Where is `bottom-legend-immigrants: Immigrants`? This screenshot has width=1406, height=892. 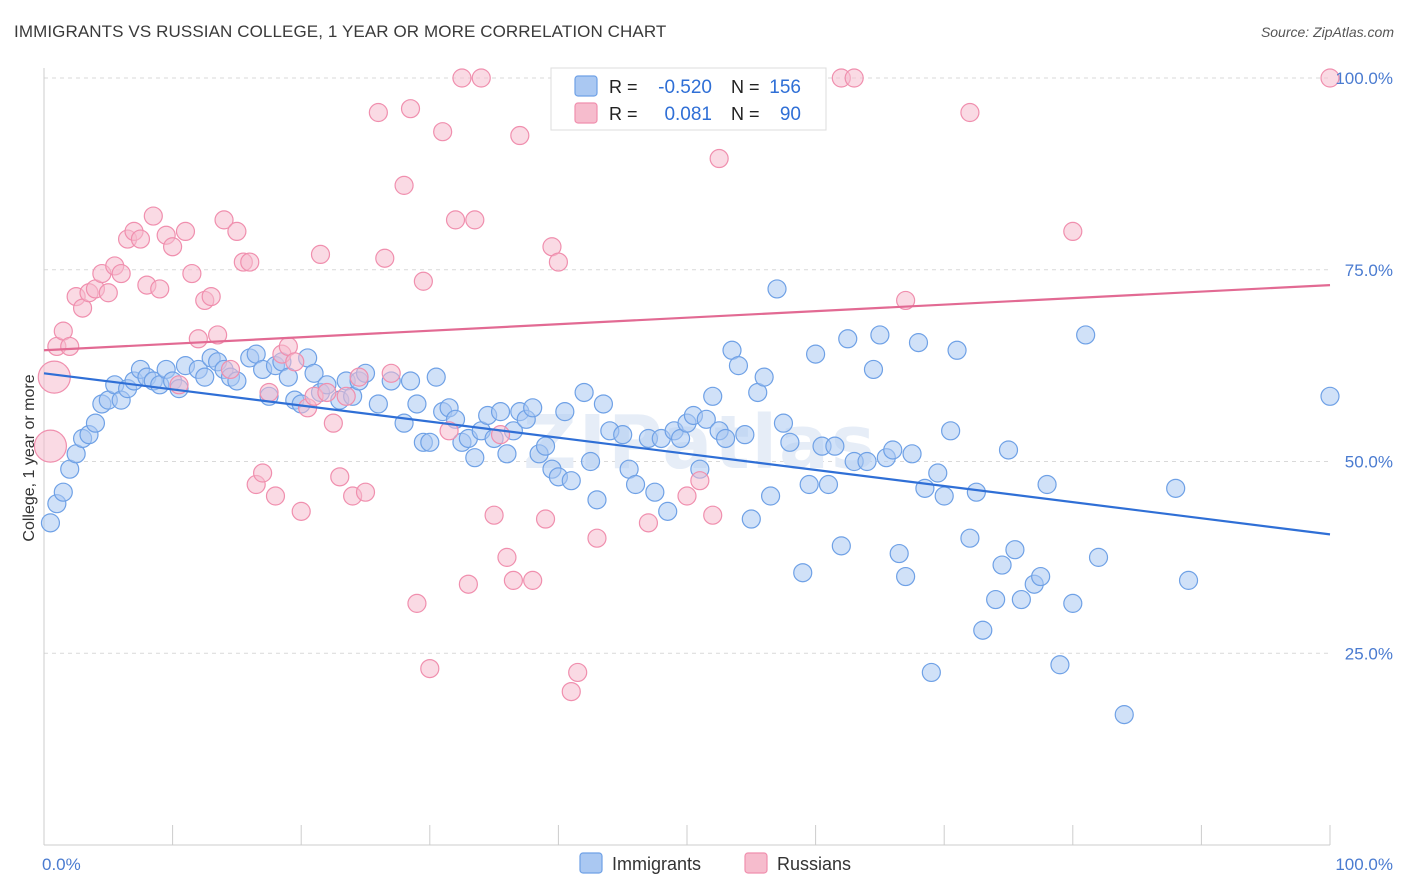
bottom-legend-immigrants: Immigrants is located at coordinates (656, 864).